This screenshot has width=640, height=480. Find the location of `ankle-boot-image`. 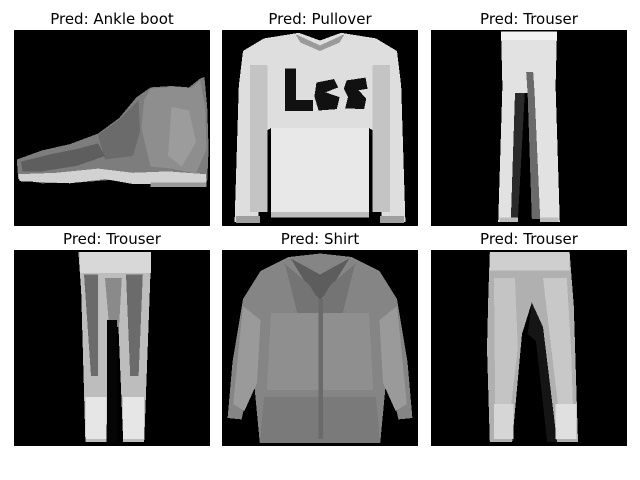

ankle-boot-image is located at coordinates (112, 128).